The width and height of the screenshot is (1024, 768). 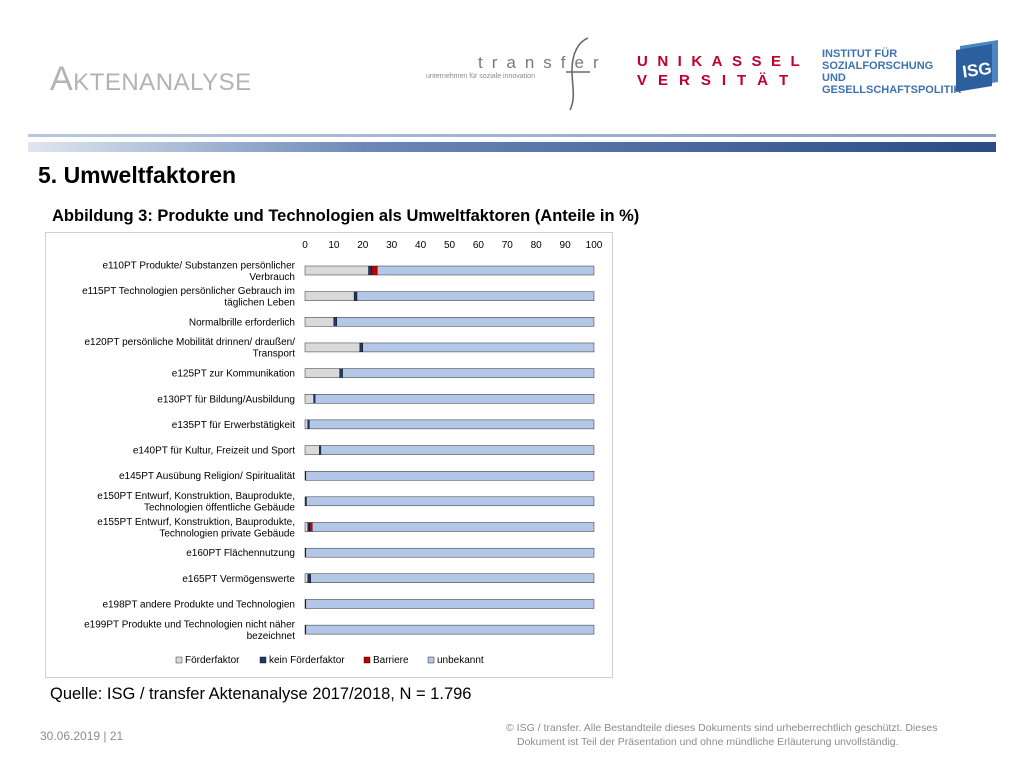 I want to click on x-tick-label: 80, so click(x=537, y=245).